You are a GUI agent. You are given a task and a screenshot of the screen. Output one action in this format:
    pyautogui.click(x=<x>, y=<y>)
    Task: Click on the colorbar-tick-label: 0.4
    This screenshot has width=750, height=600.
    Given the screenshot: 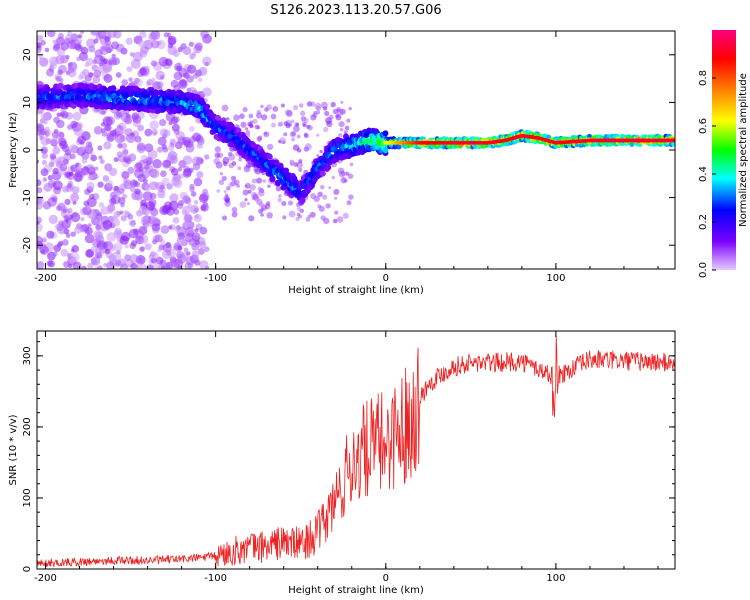 What is the action you would take?
    pyautogui.click(x=703, y=174)
    